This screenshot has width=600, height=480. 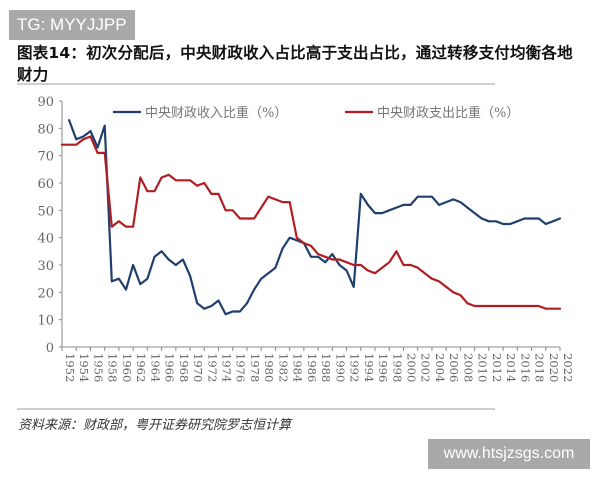 I want to click on x-tick-label: 2002, so click(x=426, y=367).